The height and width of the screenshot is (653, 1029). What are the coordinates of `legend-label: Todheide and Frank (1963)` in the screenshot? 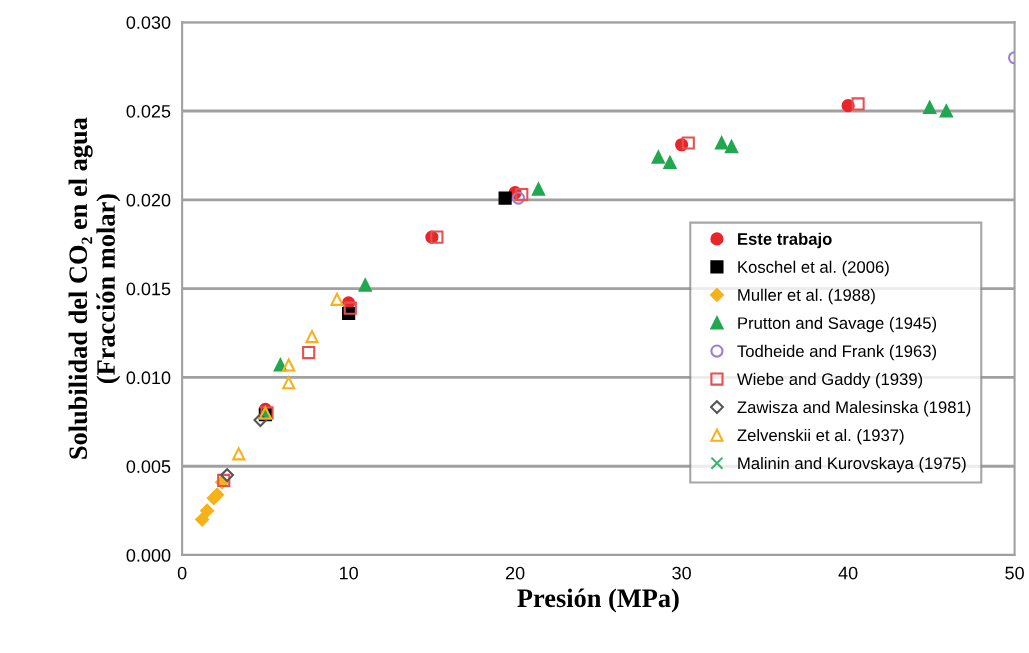 It's located at (837, 352).